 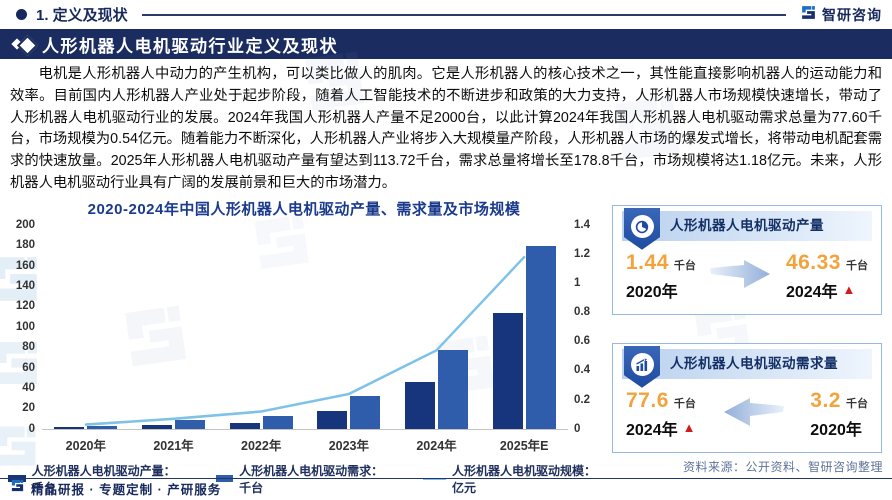 What do you see at coordinates (21, 14) in the screenshot?
I see `bullet-icon` at bounding box center [21, 14].